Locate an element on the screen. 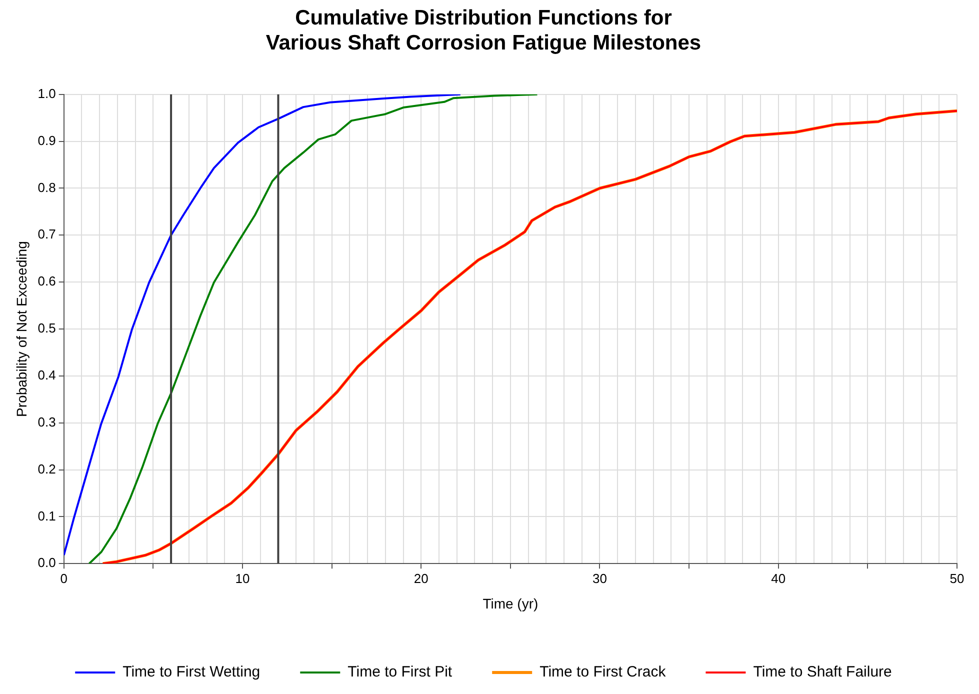 Image resolution: width=979 pixels, height=694 pixels. y-tick-label: 0.8 is located at coordinates (47, 187).